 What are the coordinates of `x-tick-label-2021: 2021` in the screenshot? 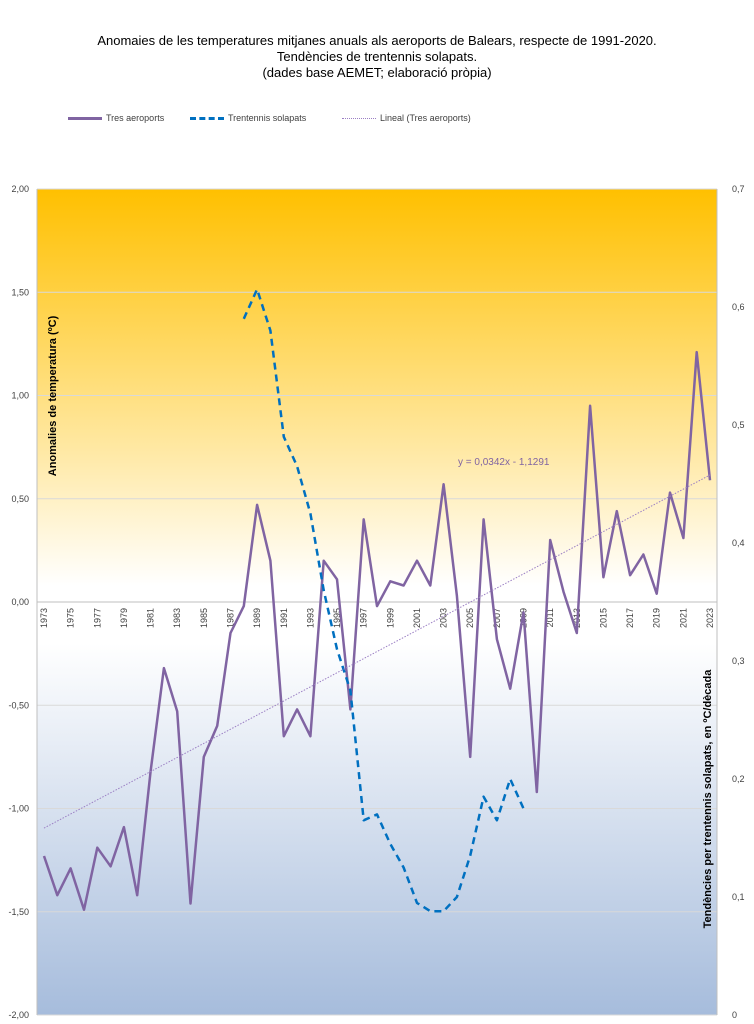 It's located at (683, 618).